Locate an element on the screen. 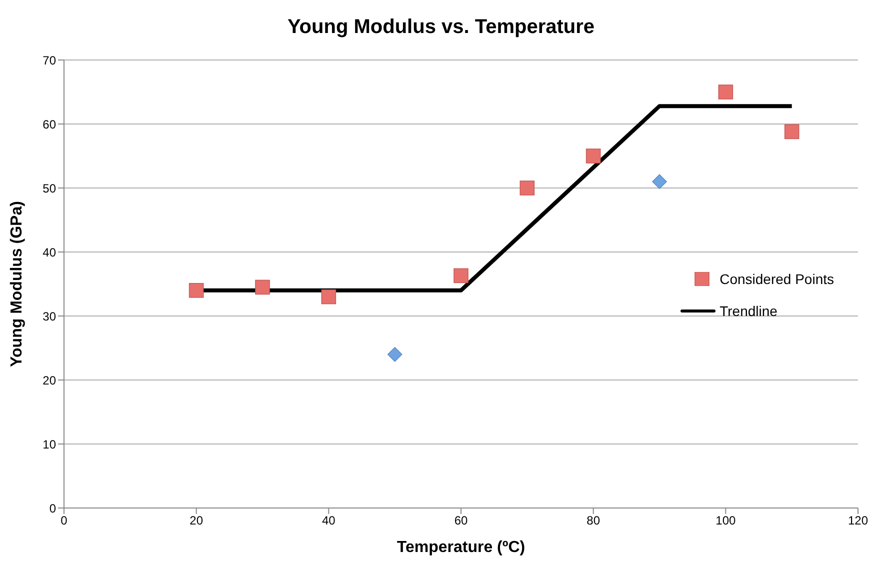  x-tick-label: 60 is located at coordinates (461, 521).